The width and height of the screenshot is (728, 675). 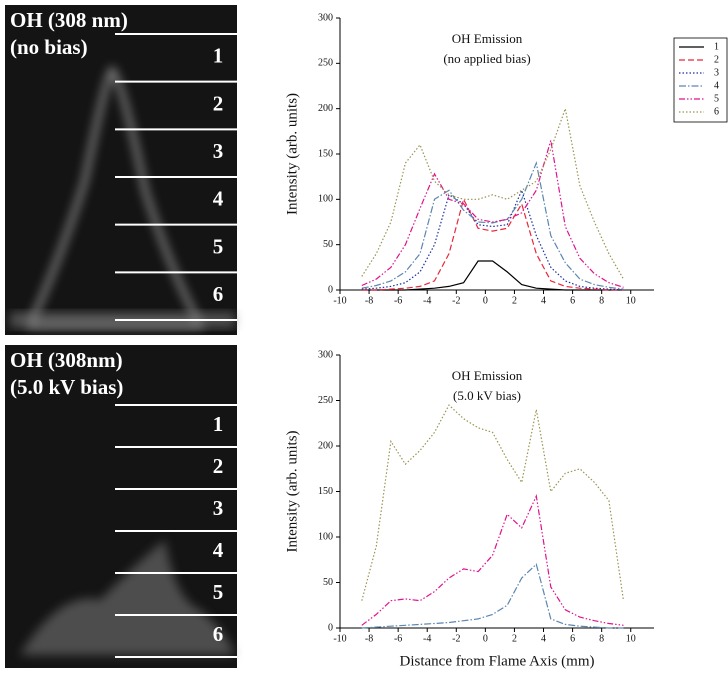 I want to click on legend-box, so click(x=700, y=80).